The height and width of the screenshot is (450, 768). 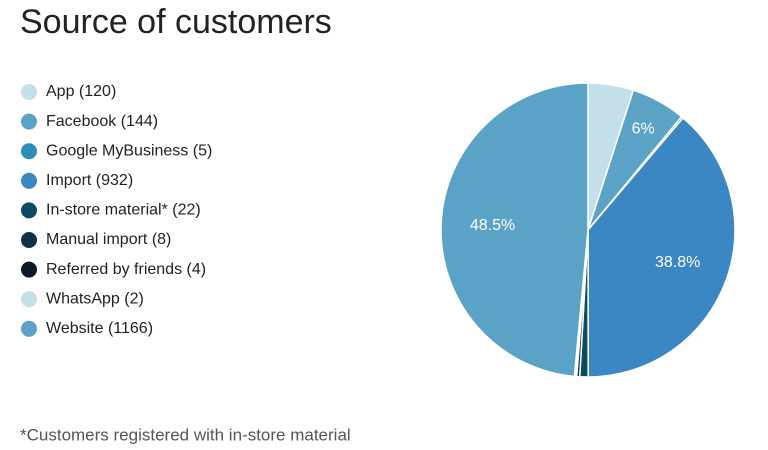 What do you see at coordinates (677, 262) in the screenshot?
I see `data-label: 38.8%` at bounding box center [677, 262].